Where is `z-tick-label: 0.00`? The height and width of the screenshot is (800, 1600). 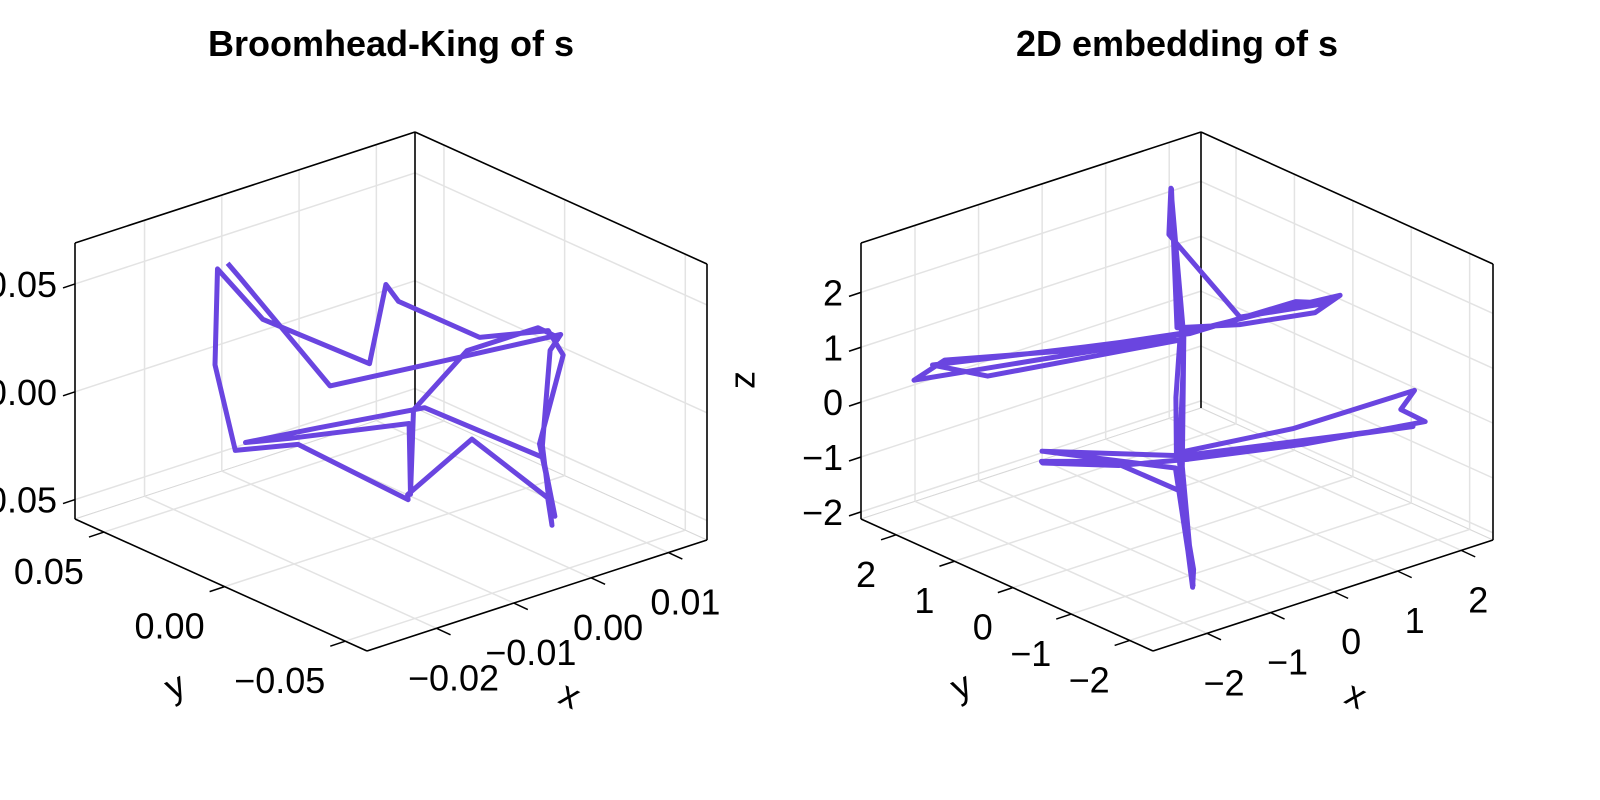 z-tick-label: 0.00 is located at coordinates (28, 392).